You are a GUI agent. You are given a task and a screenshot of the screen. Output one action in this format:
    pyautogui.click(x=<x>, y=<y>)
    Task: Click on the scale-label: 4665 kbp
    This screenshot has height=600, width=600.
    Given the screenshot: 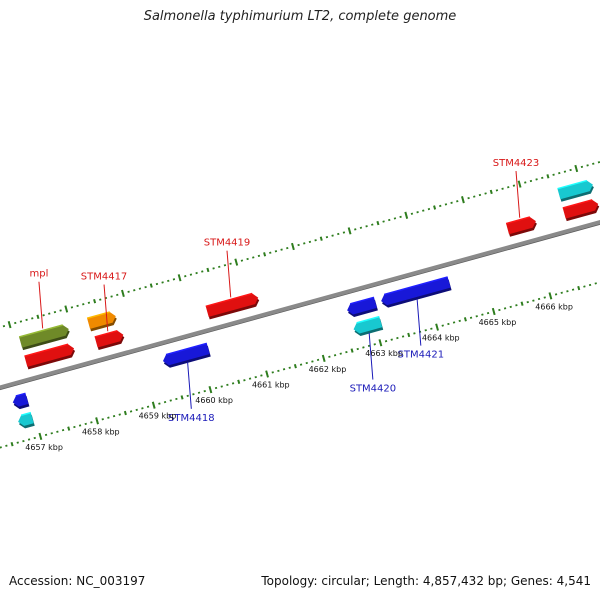 What is the action you would take?
    pyautogui.click(x=498, y=322)
    